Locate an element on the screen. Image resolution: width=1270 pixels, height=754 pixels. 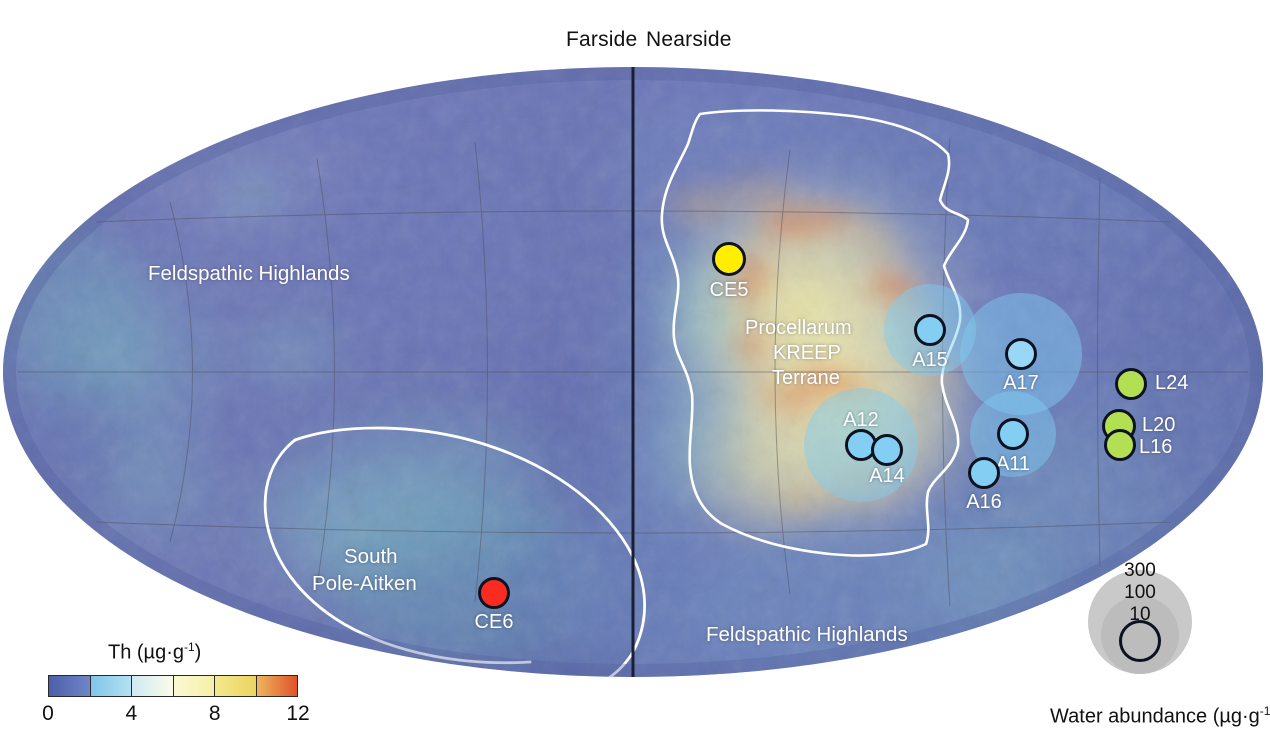
th-colorbar-tick-4: 4 is located at coordinates (131, 713).